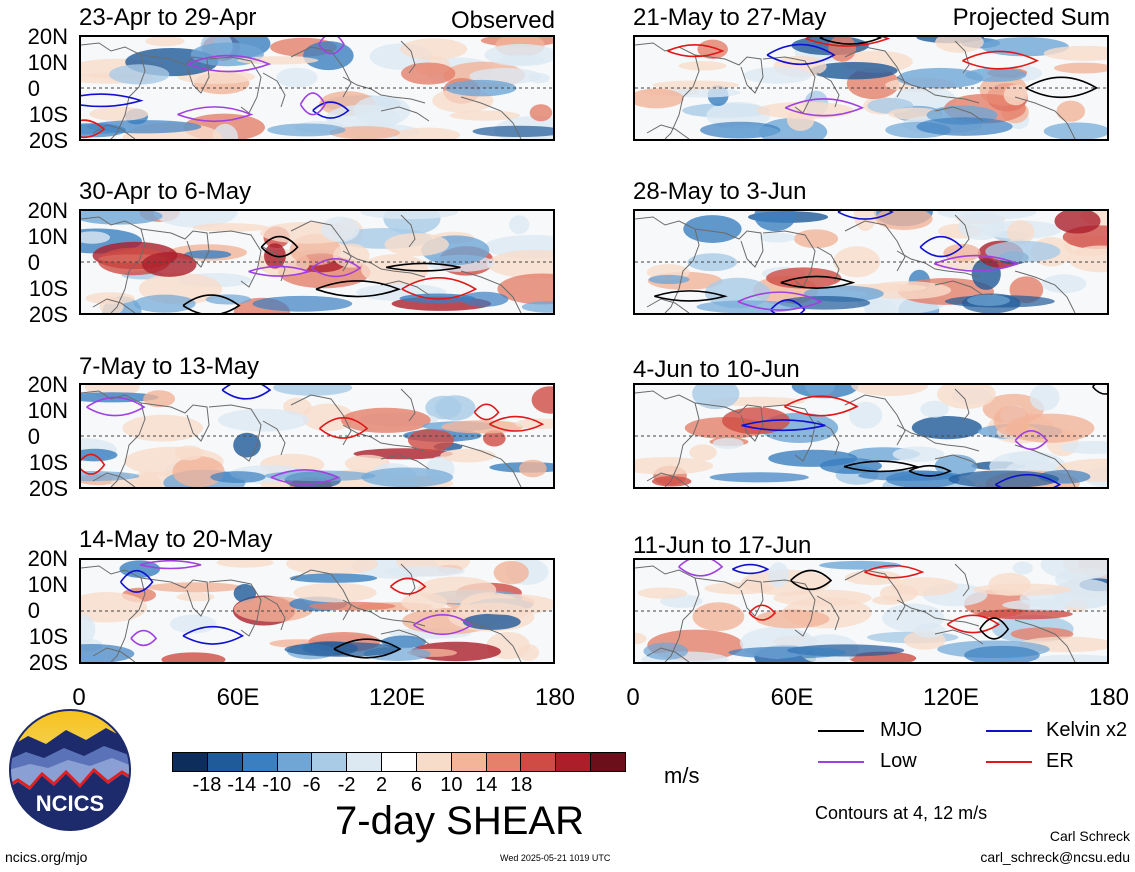 The width and height of the screenshot is (1135, 872). What do you see at coordinates (1087, 730) in the screenshot?
I see `legend-label-kelvin: Kelvin x2` at bounding box center [1087, 730].